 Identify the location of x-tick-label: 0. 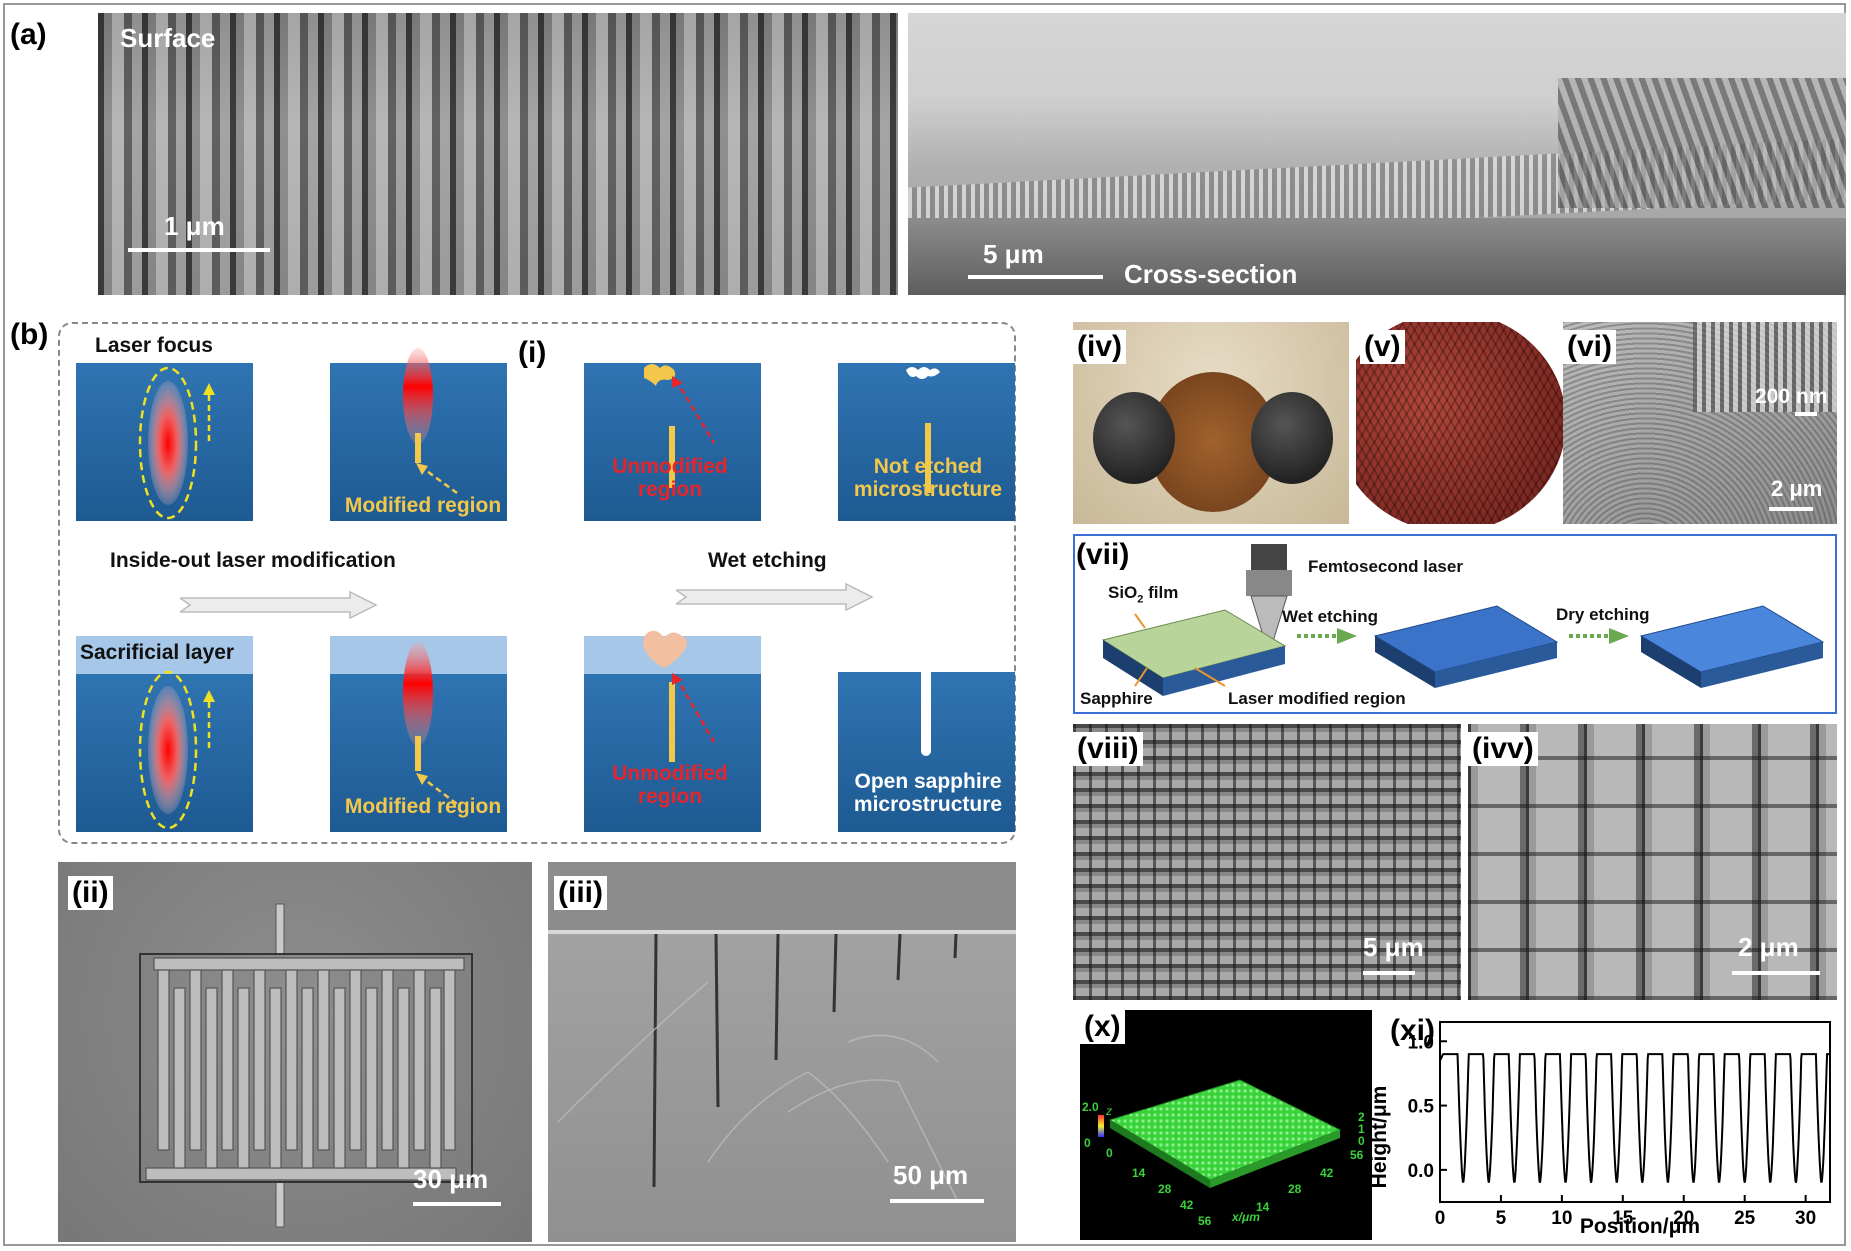
(1440, 1218).